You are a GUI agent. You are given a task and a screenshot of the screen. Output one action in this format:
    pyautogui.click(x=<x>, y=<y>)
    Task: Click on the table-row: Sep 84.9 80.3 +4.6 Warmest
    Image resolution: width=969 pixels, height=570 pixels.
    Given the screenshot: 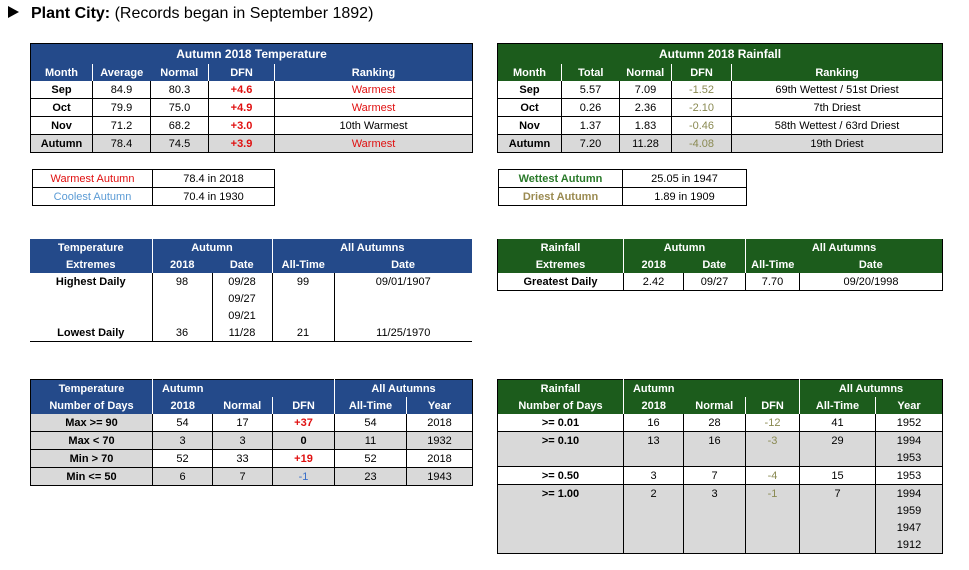 What is the action you would take?
    pyautogui.click(x=251, y=90)
    